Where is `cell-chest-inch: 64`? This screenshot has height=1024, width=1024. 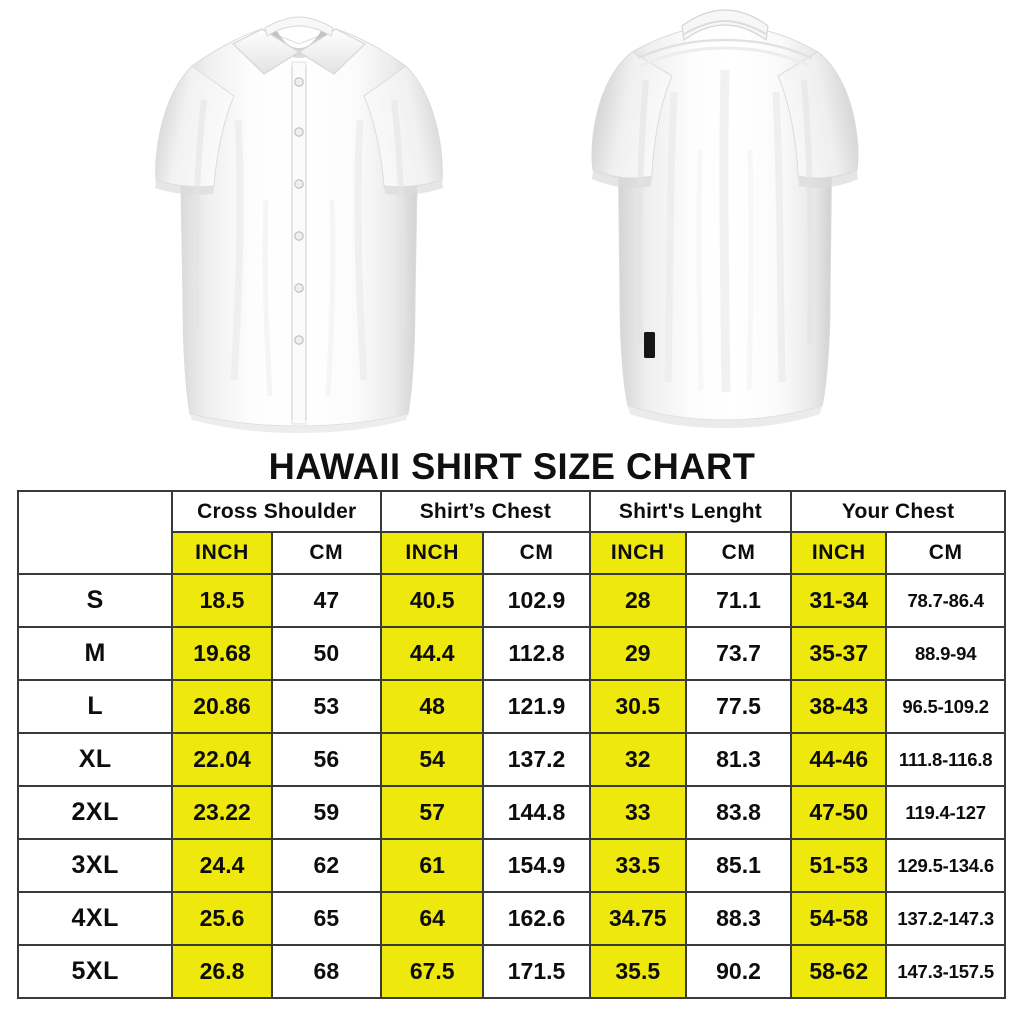
cell-chest-inch: 64 is located at coordinates (432, 918).